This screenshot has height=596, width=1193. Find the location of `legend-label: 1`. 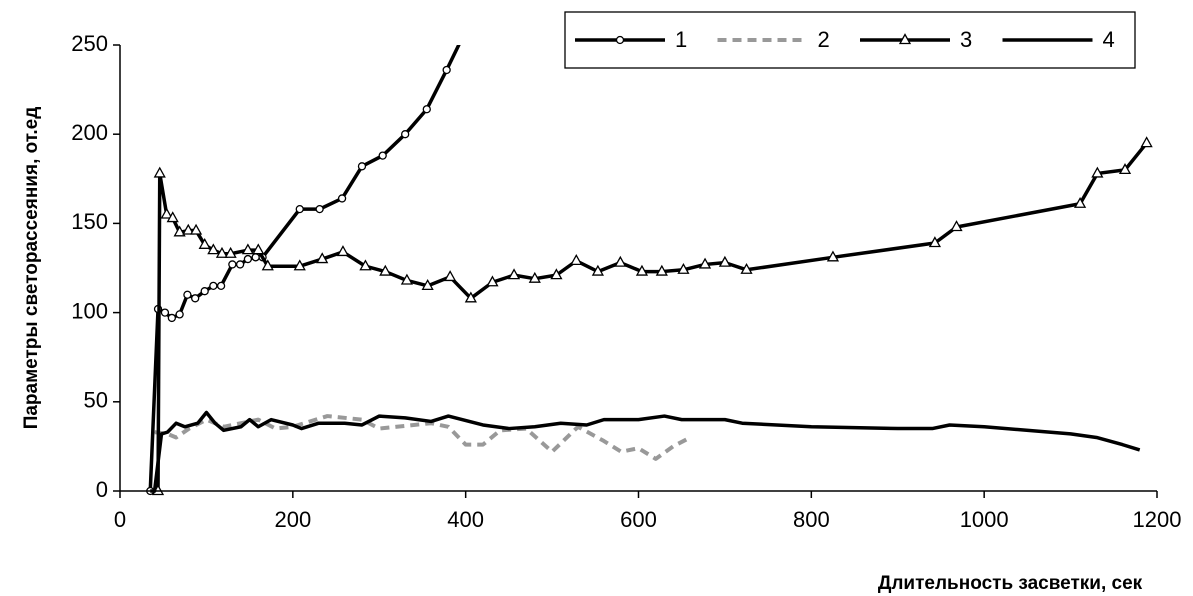

legend-label: 1 is located at coordinates (681, 39).